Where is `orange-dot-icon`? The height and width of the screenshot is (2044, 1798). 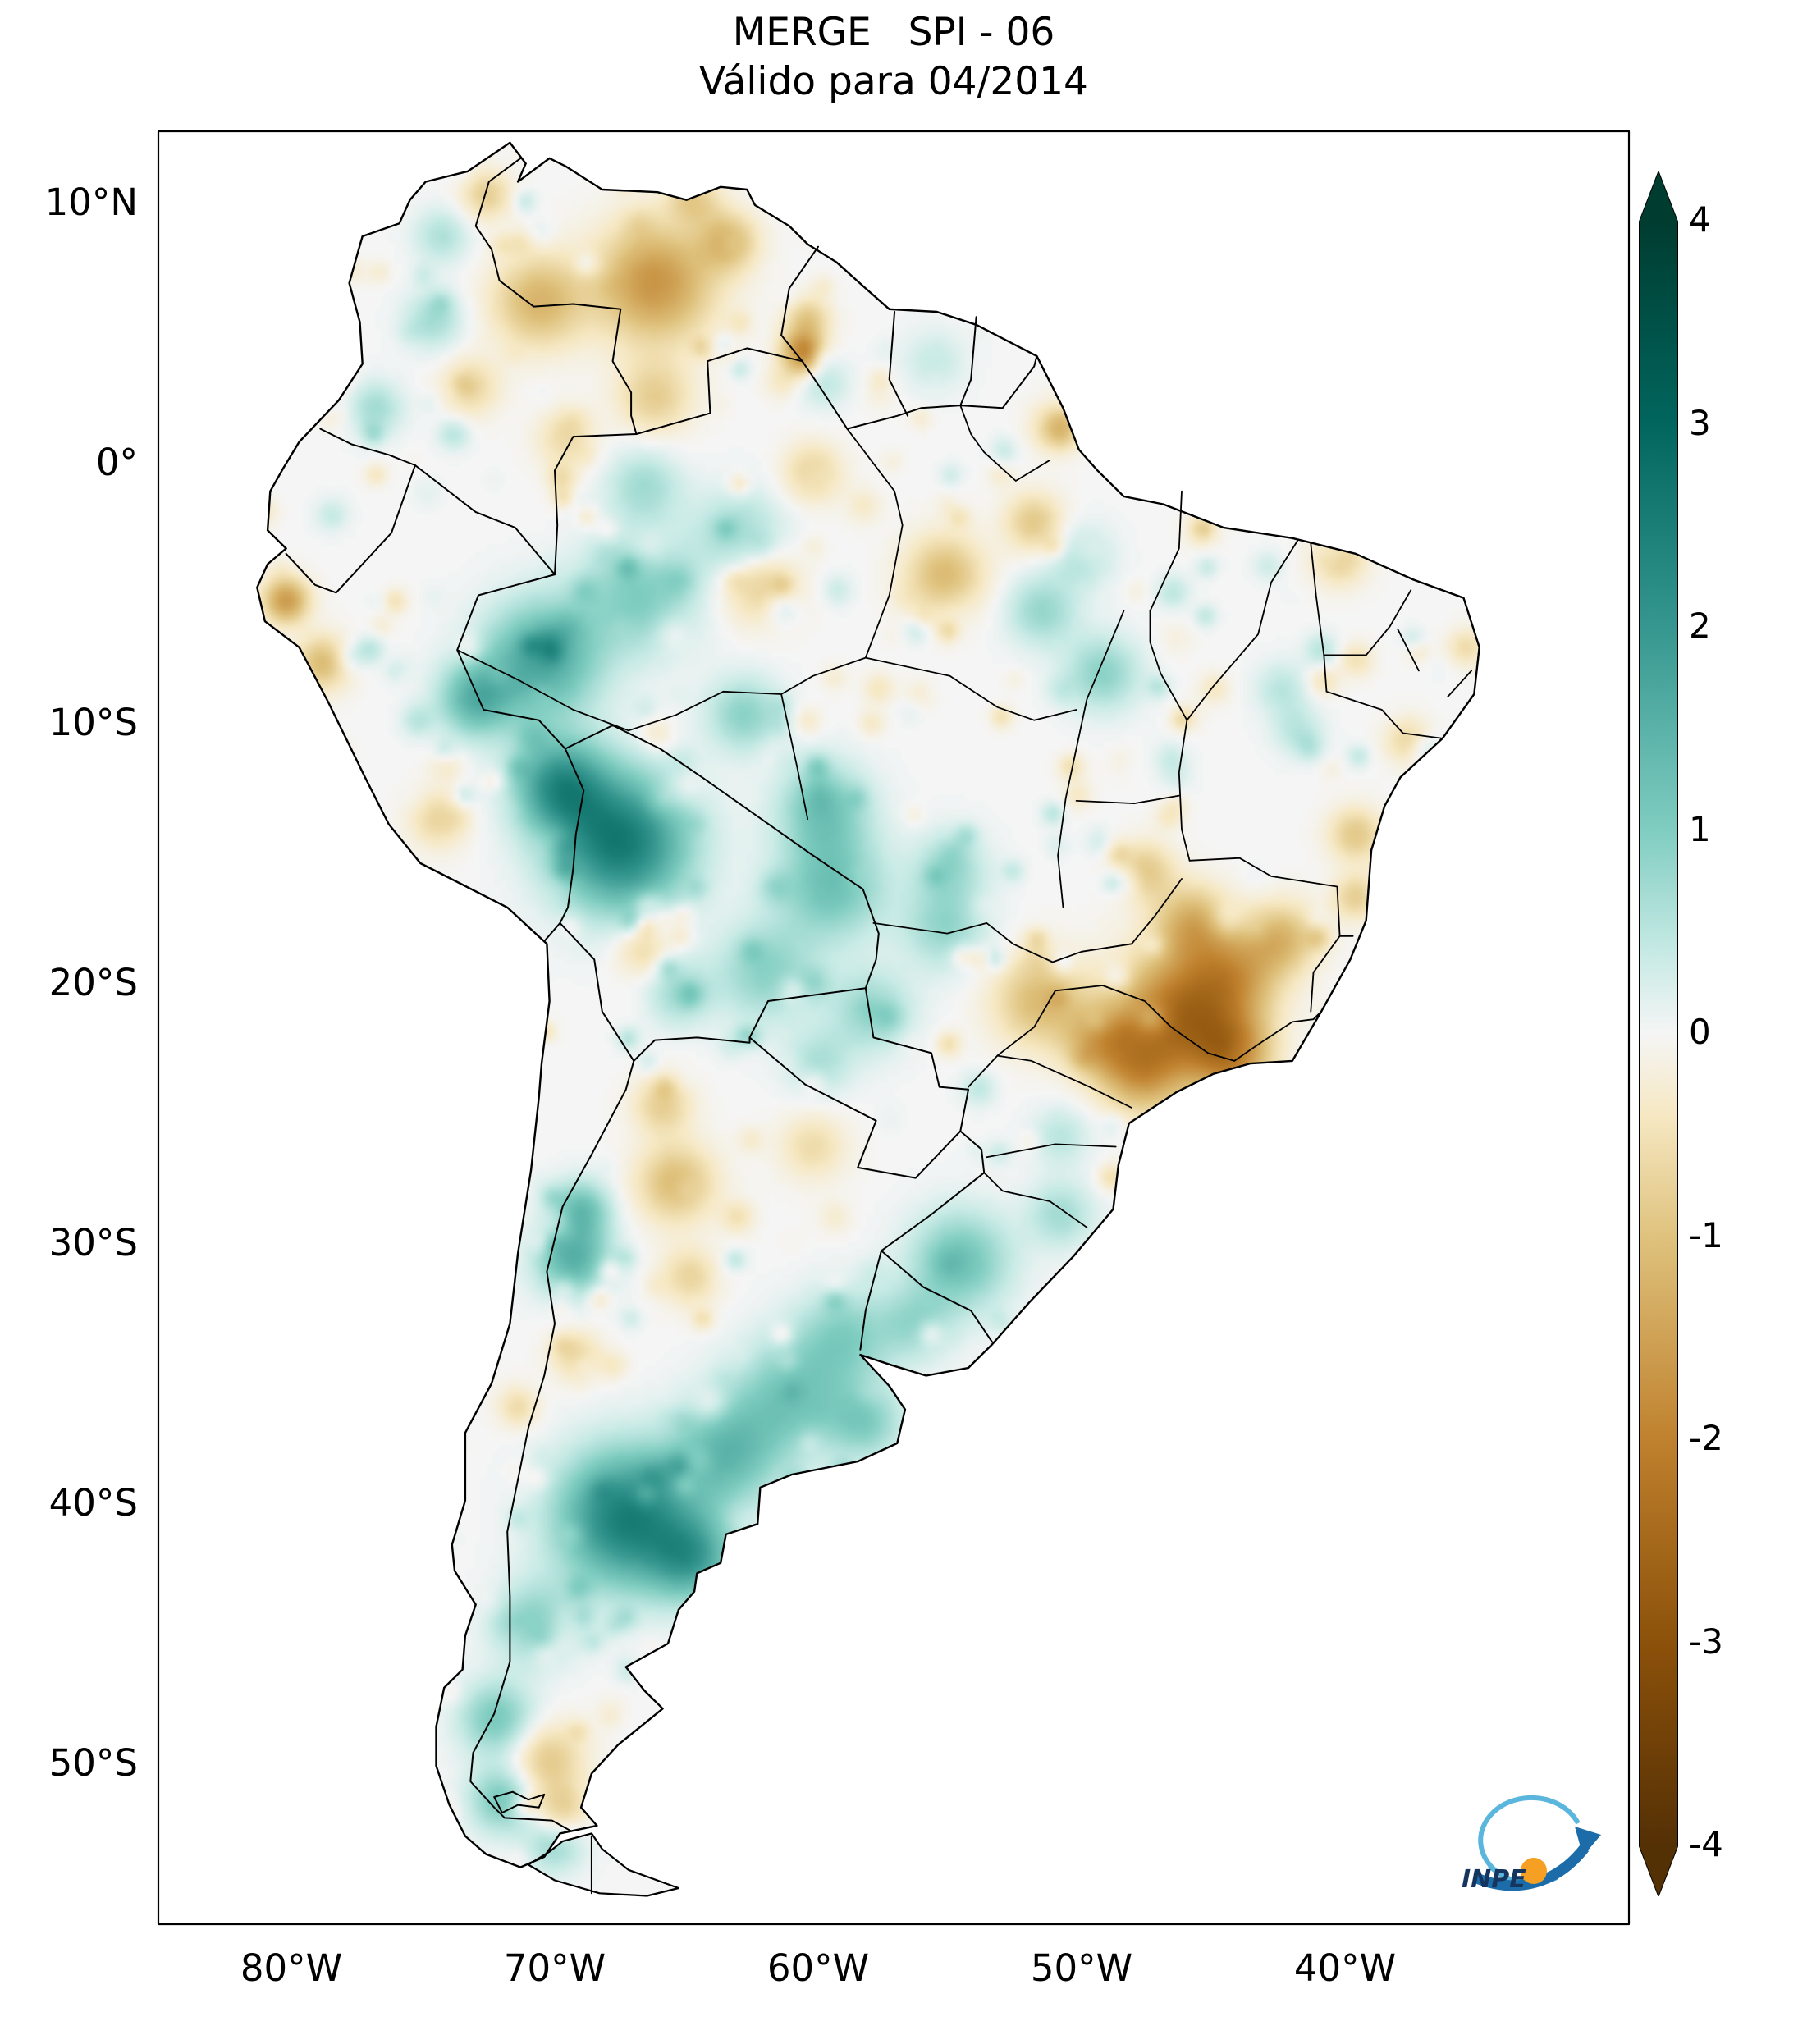 orange-dot-icon is located at coordinates (1534, 1871).